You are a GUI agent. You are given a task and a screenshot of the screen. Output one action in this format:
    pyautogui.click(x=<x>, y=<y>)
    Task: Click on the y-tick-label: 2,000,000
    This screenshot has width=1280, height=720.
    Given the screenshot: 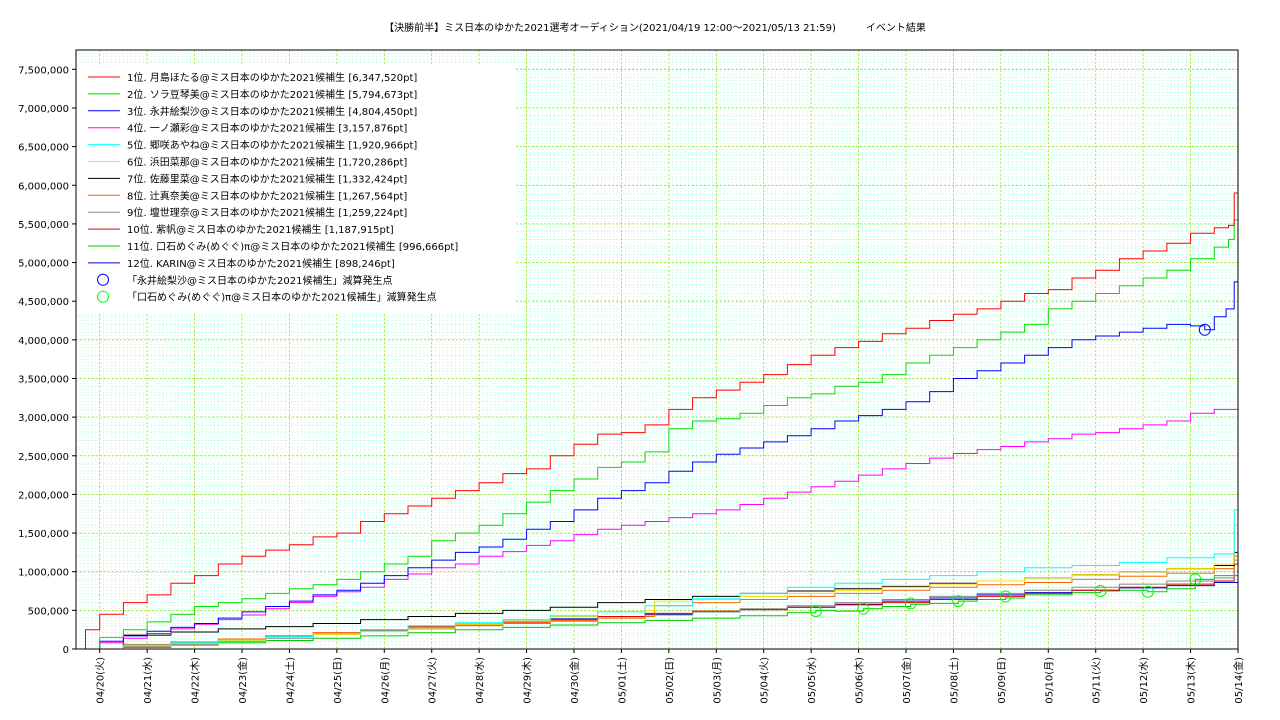 What is the action you would take?
    pyautogui.click(x=43, y=495)
    